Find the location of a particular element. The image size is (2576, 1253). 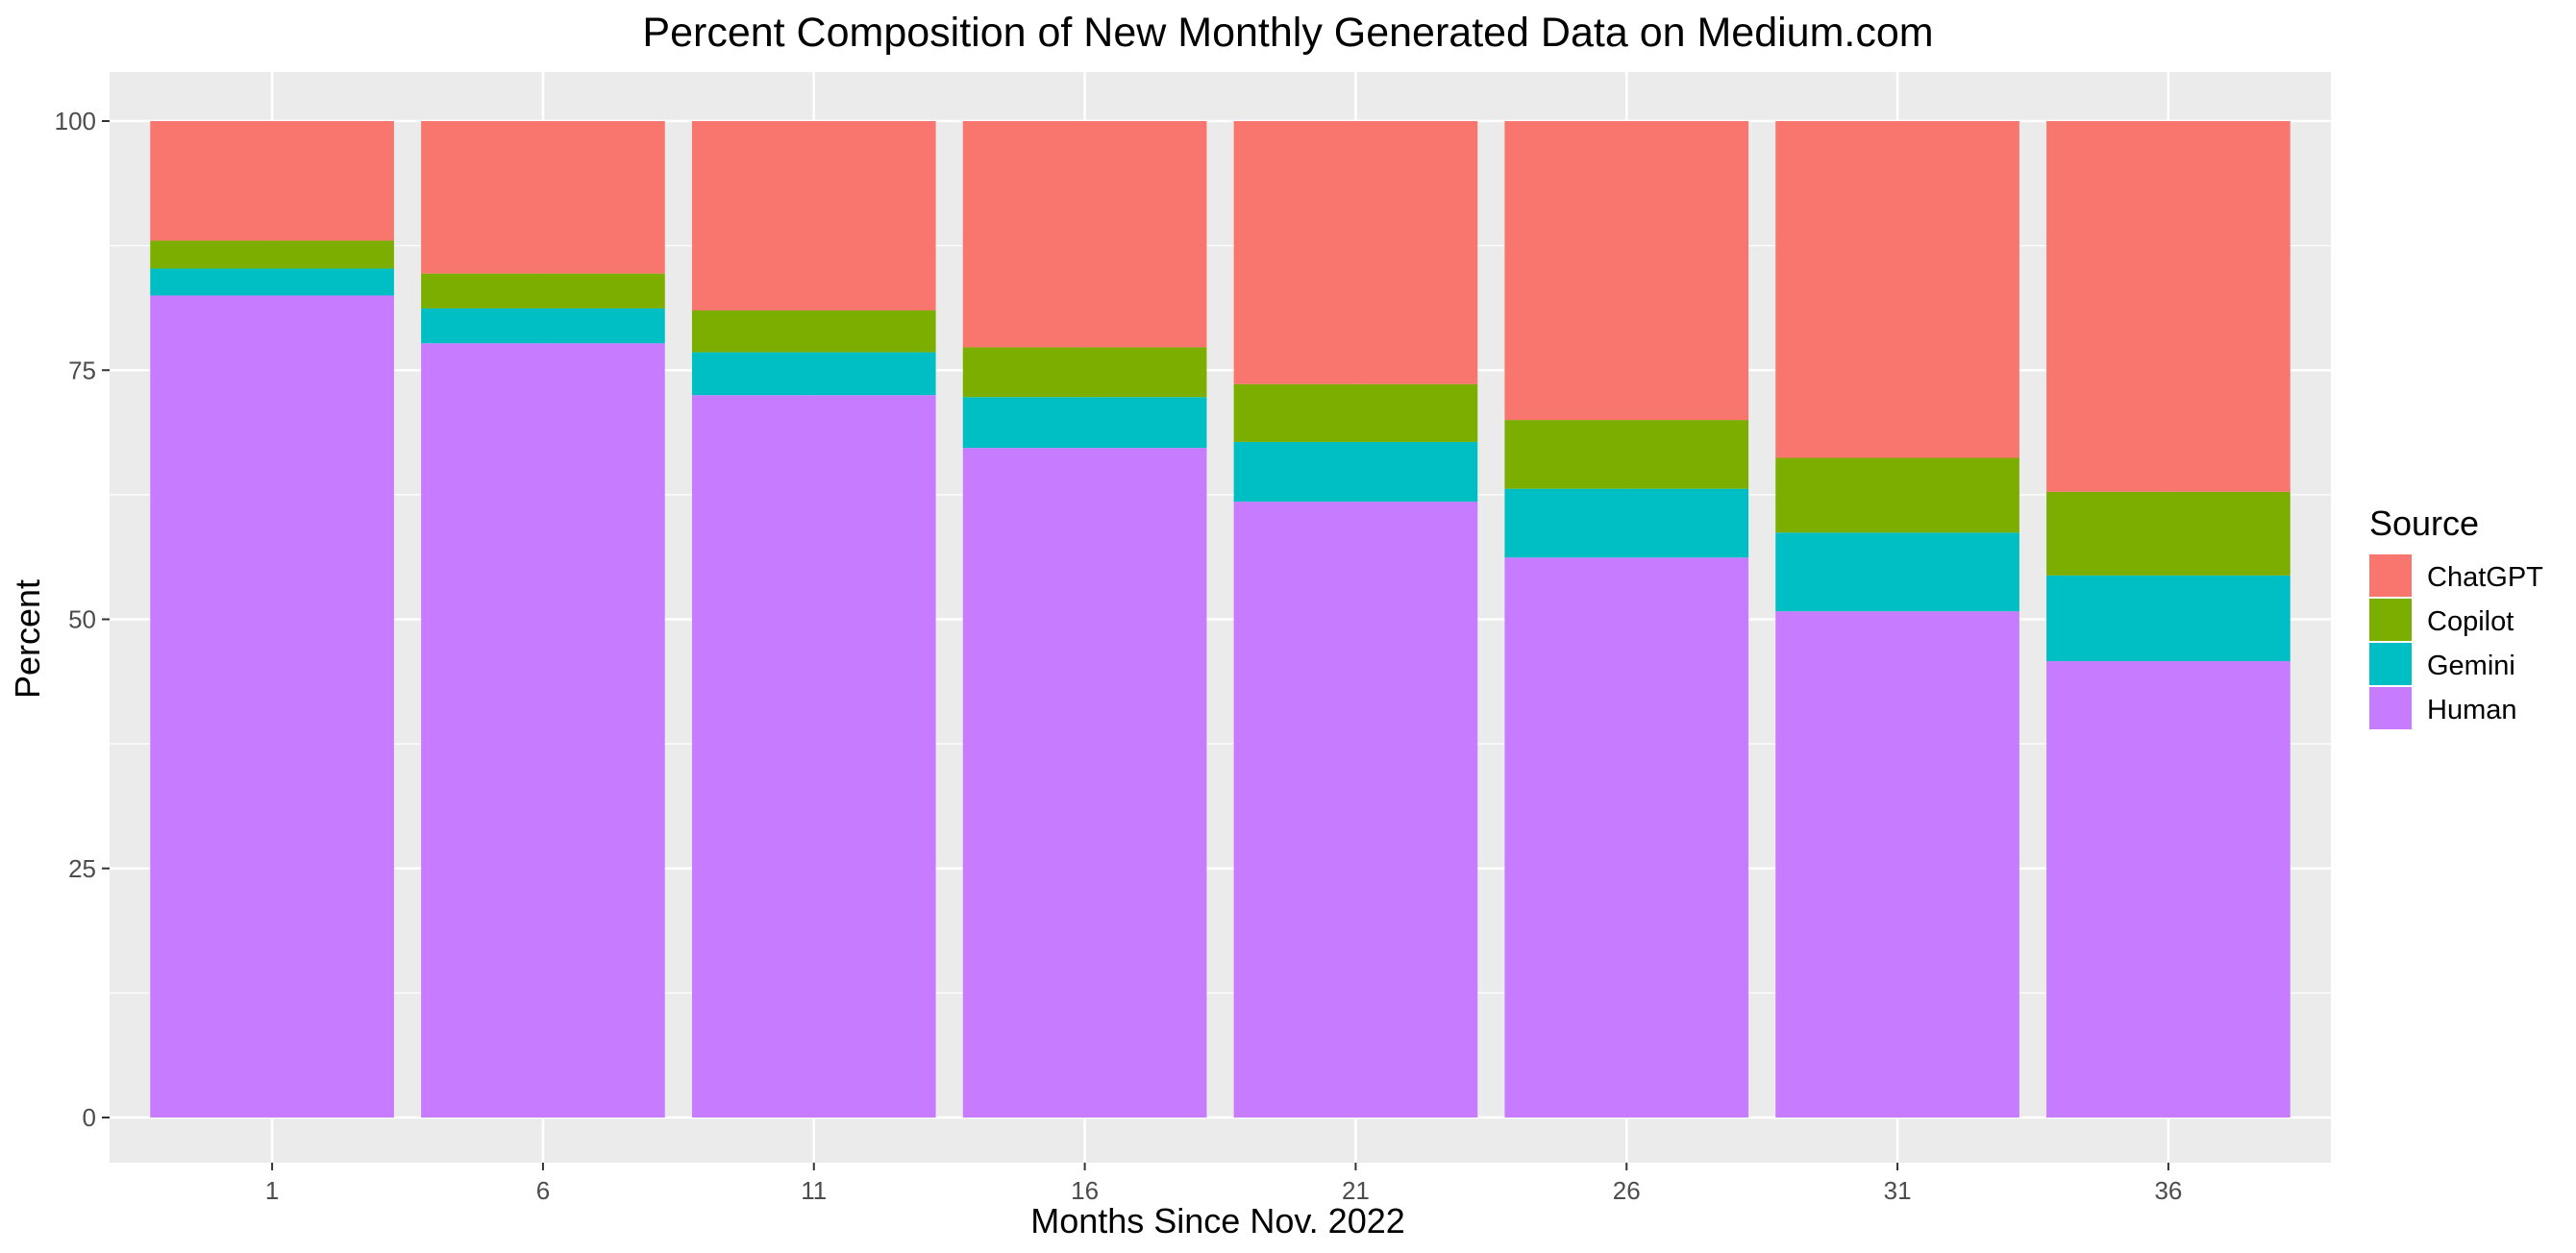

y-axis: 0 25 50 75 100 is located at coordinates (83, 619).